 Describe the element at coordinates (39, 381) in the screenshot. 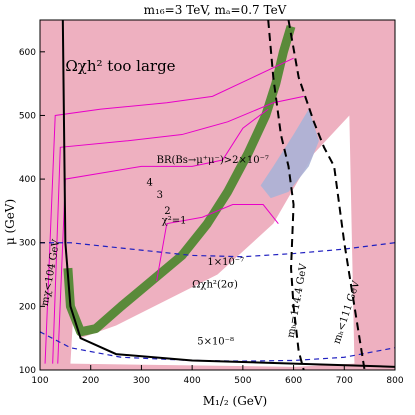

I see `x-tick-label-100: 100` at that location.